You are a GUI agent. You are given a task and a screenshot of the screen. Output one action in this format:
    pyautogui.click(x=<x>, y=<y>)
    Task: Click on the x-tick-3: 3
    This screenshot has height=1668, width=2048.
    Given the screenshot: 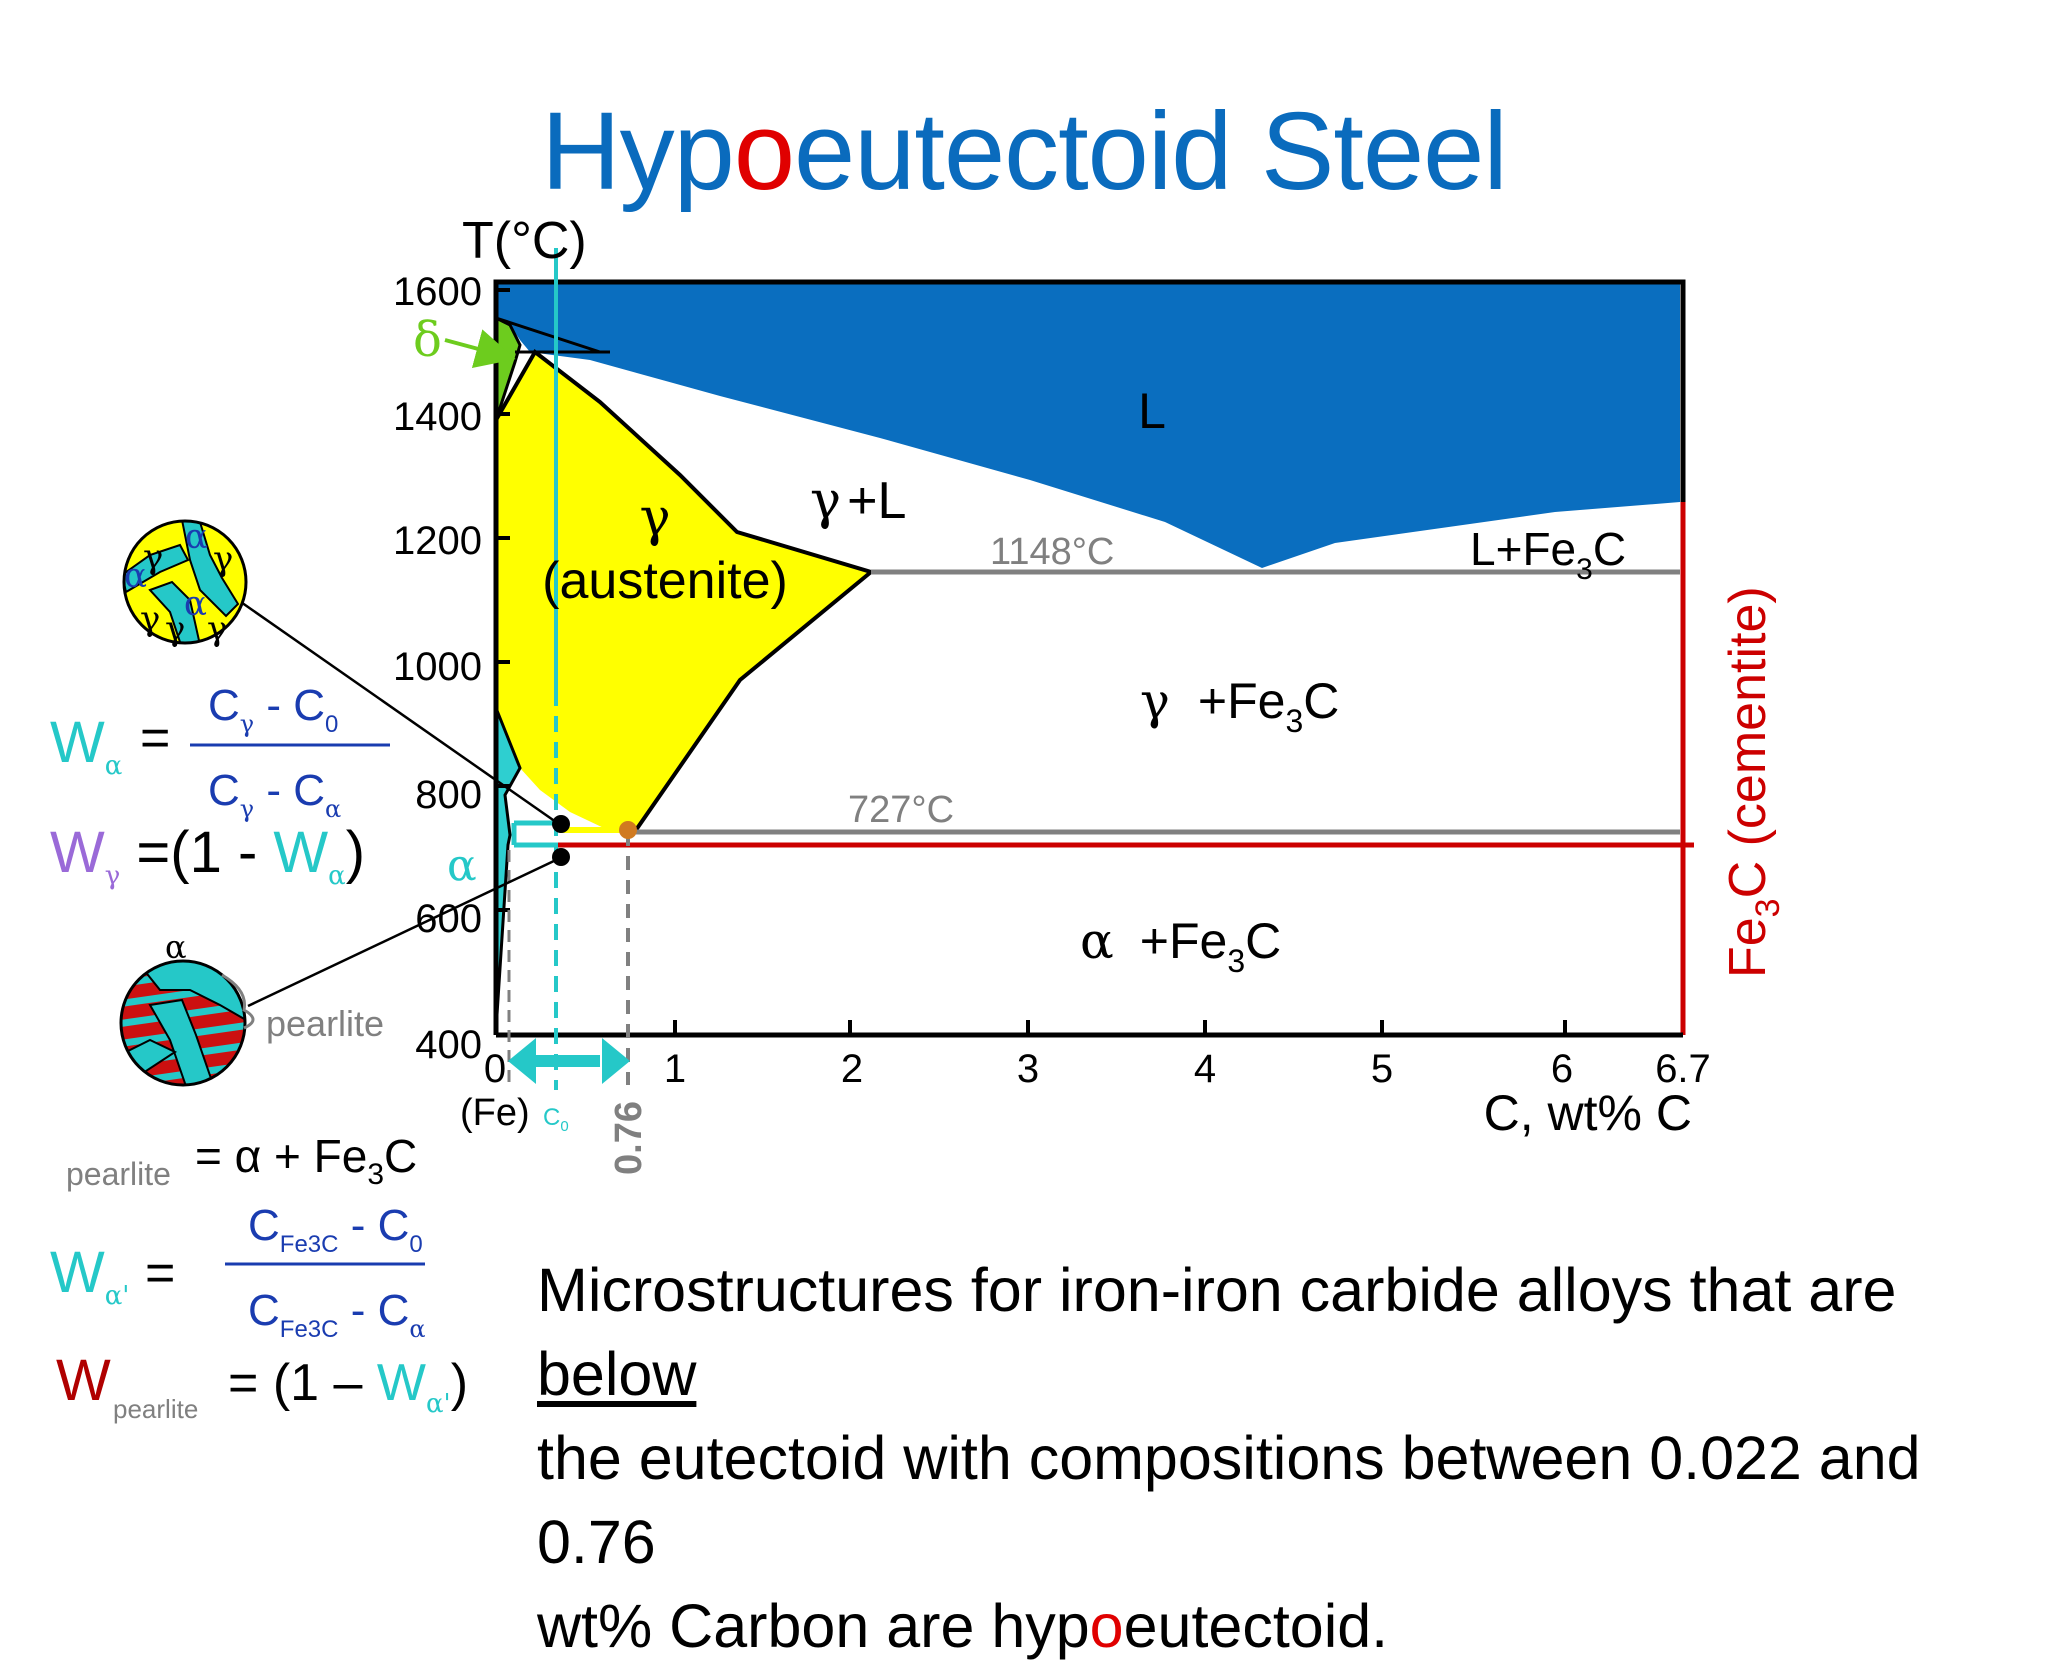 What is the action you would take?
    pyautogui.click(x=1028, y=1069)
    